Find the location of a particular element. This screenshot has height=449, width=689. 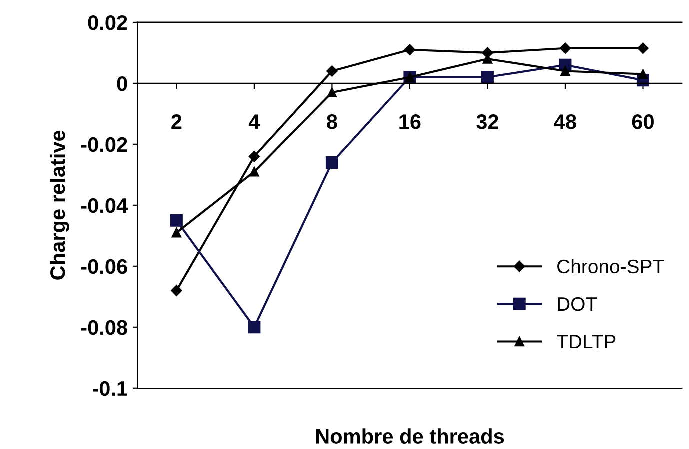

x-tick-label: 4 is located at coordinates (254, 122).